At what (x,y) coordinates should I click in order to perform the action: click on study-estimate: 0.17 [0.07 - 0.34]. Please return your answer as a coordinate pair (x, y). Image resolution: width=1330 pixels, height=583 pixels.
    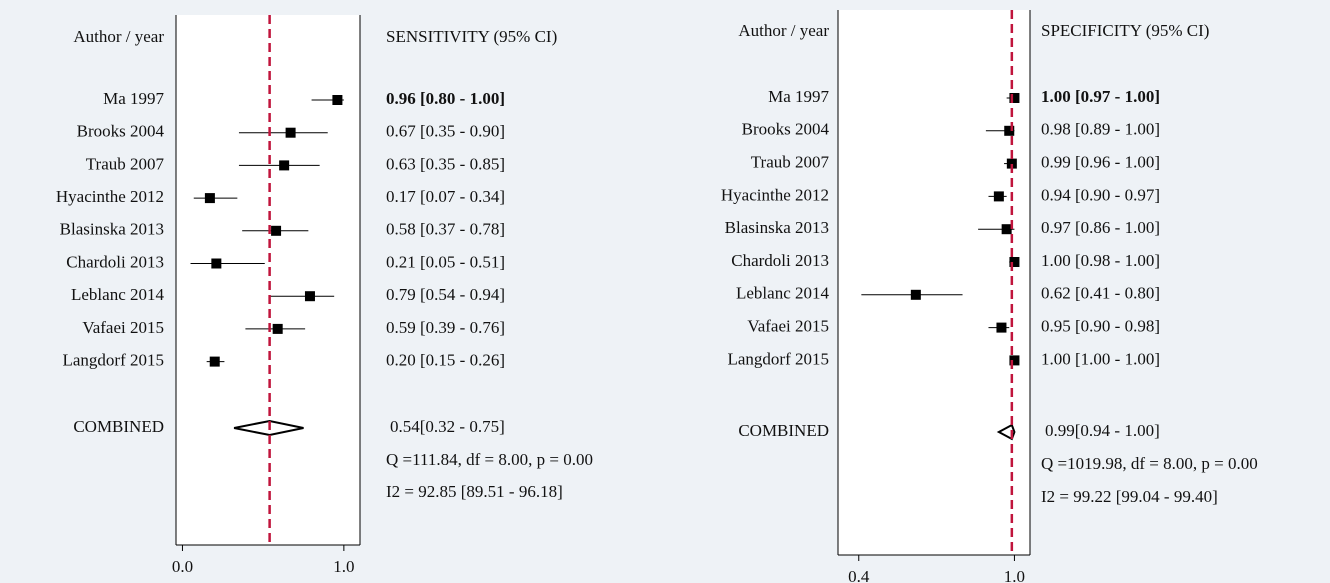
    Looking at the image, I should click on (445, 196).